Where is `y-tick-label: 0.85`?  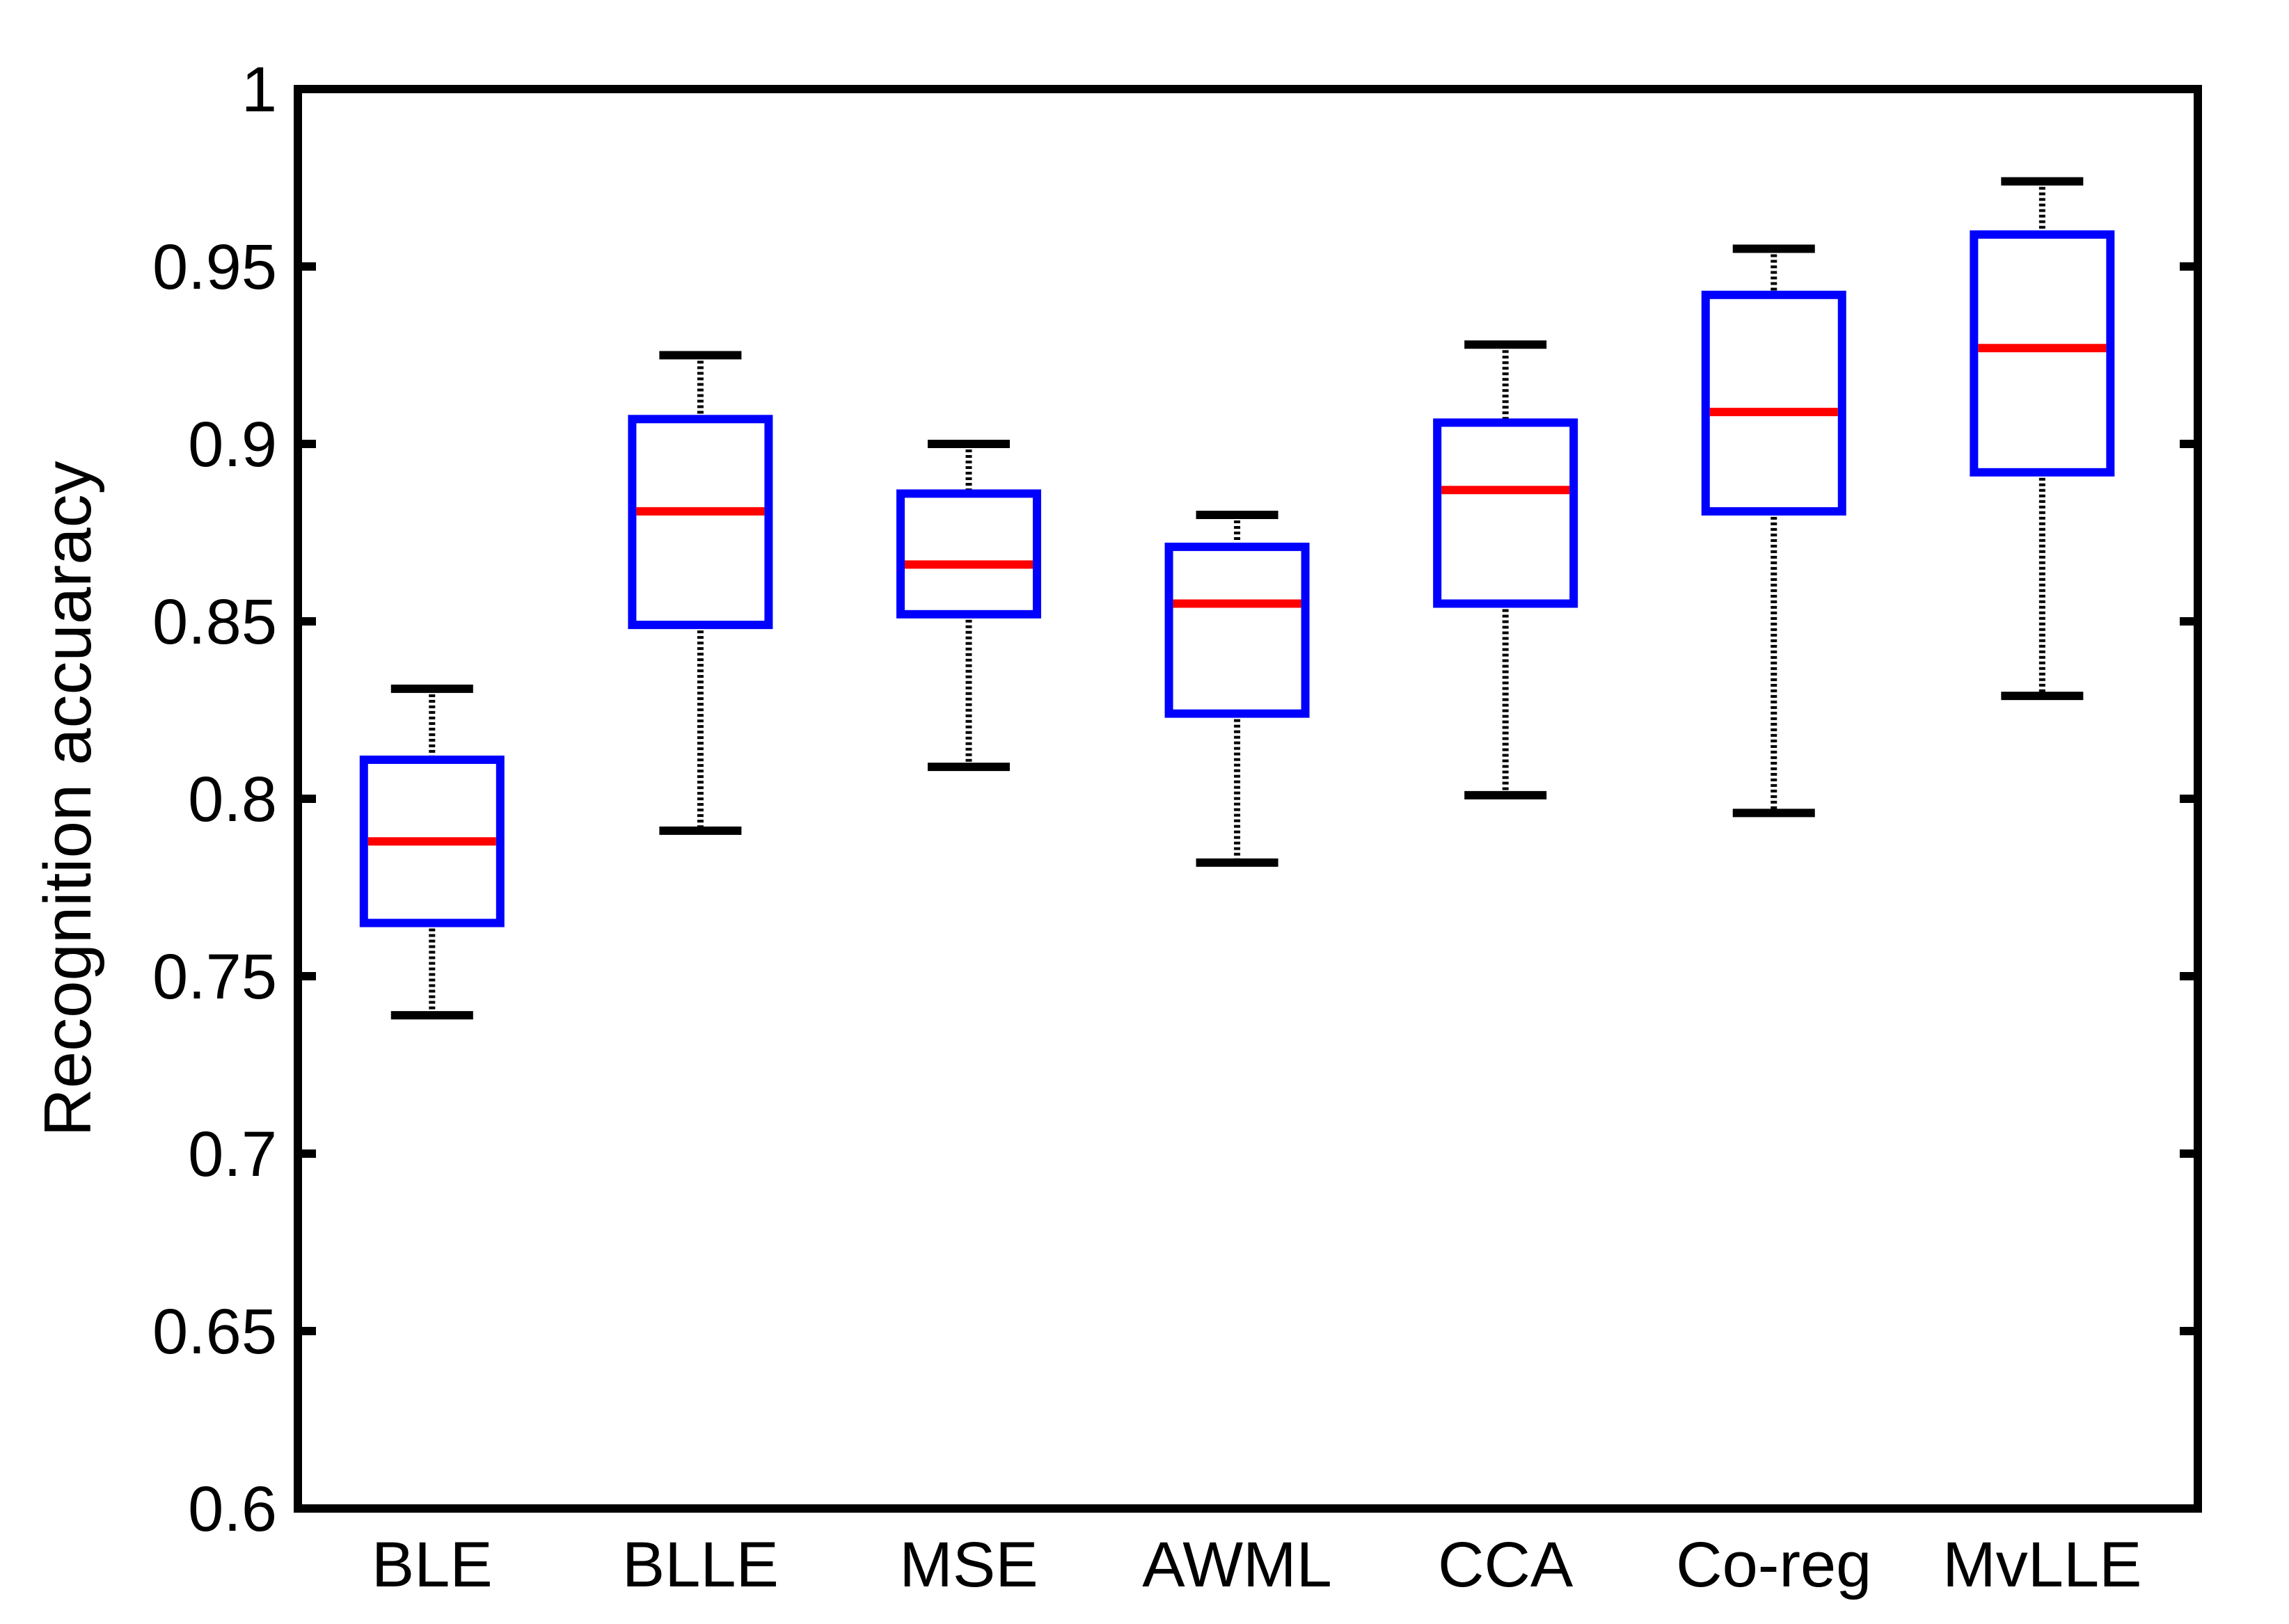 y-tick-label: 0.85 is located at coordinates (214, 622).